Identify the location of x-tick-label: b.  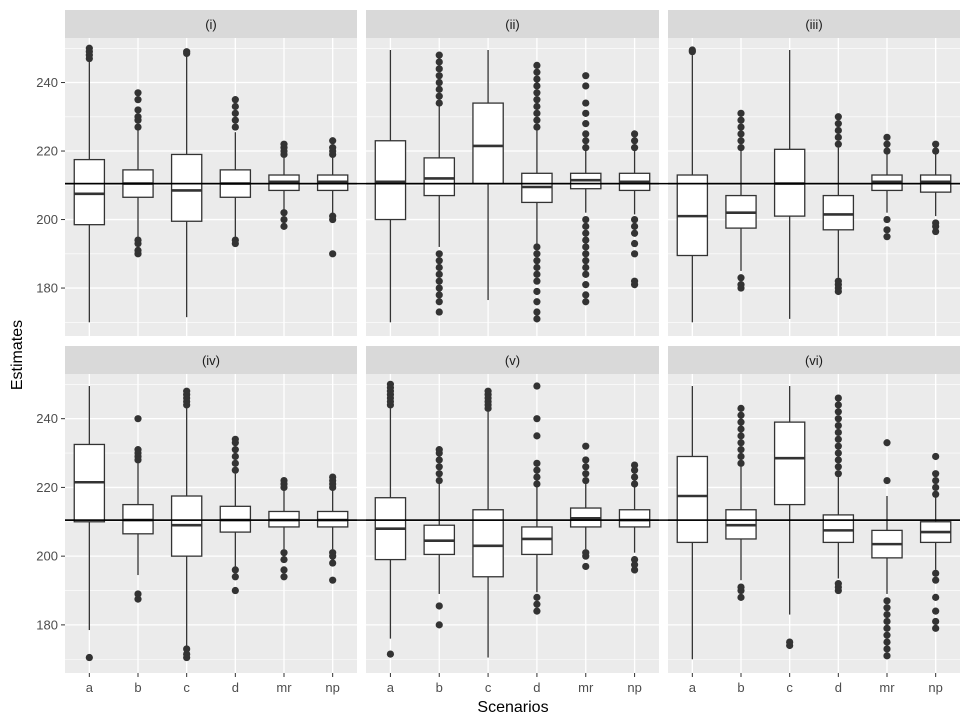
(439, 687).